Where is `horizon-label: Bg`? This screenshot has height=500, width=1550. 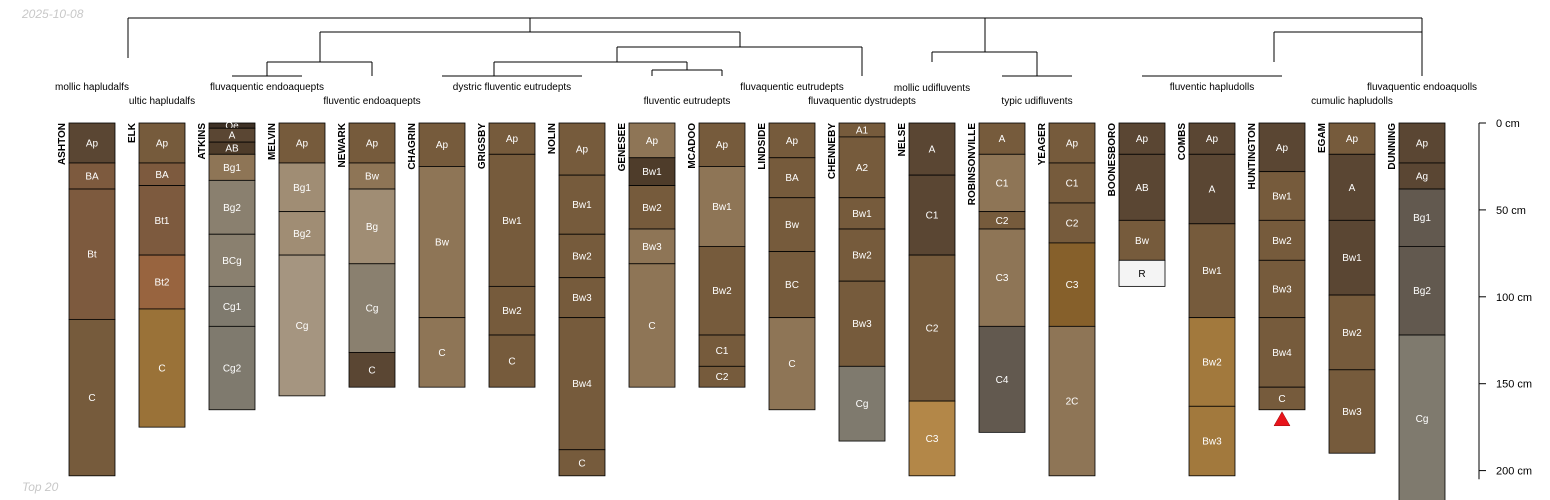
horizon-label: Bg is located at coordinates (372, 227).